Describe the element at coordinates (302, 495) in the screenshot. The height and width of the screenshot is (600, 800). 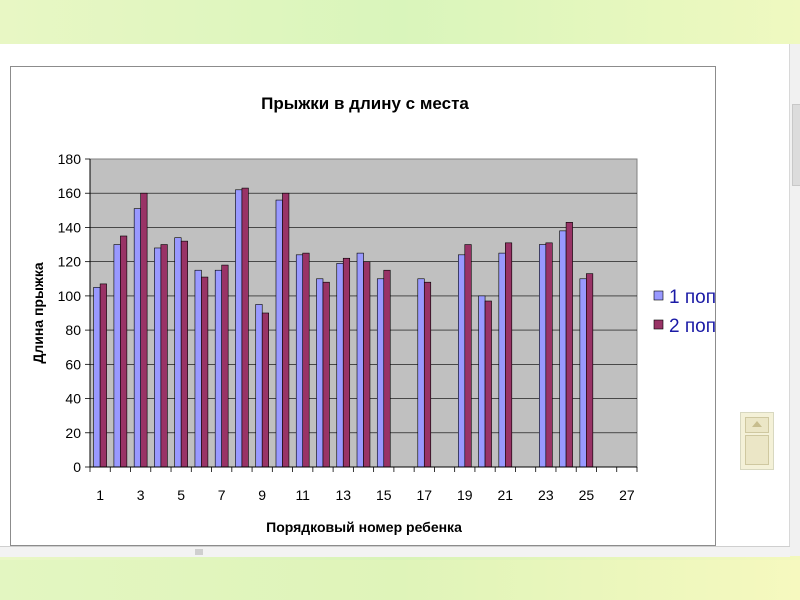
I see `x-tick-label: 11` at that location.